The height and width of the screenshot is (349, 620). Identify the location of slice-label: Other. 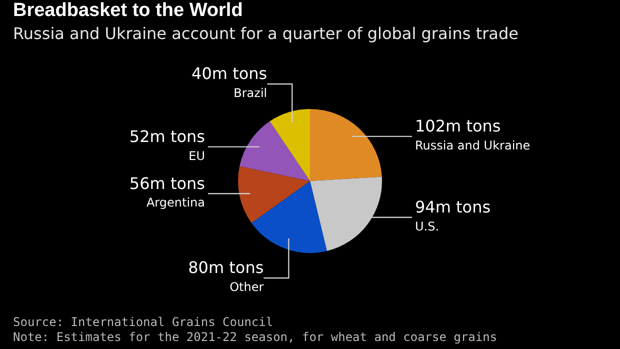
(247, 287).